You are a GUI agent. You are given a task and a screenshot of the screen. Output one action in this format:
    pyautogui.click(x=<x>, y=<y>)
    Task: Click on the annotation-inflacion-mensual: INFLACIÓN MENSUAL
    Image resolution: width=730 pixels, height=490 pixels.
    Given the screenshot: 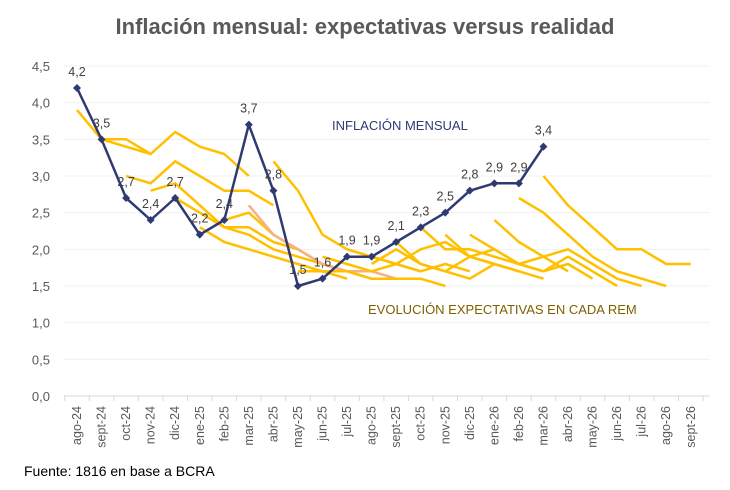 What is the action you would take?
    pyautogui.click(x=400, y=125)
    